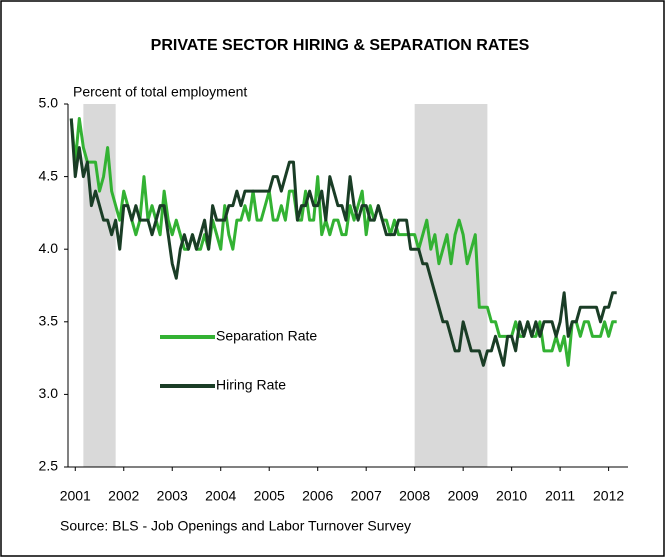 The width and height of the screenshot is (666, 558). I want to click on y-tick-label: 4.5, so click(49, 175).